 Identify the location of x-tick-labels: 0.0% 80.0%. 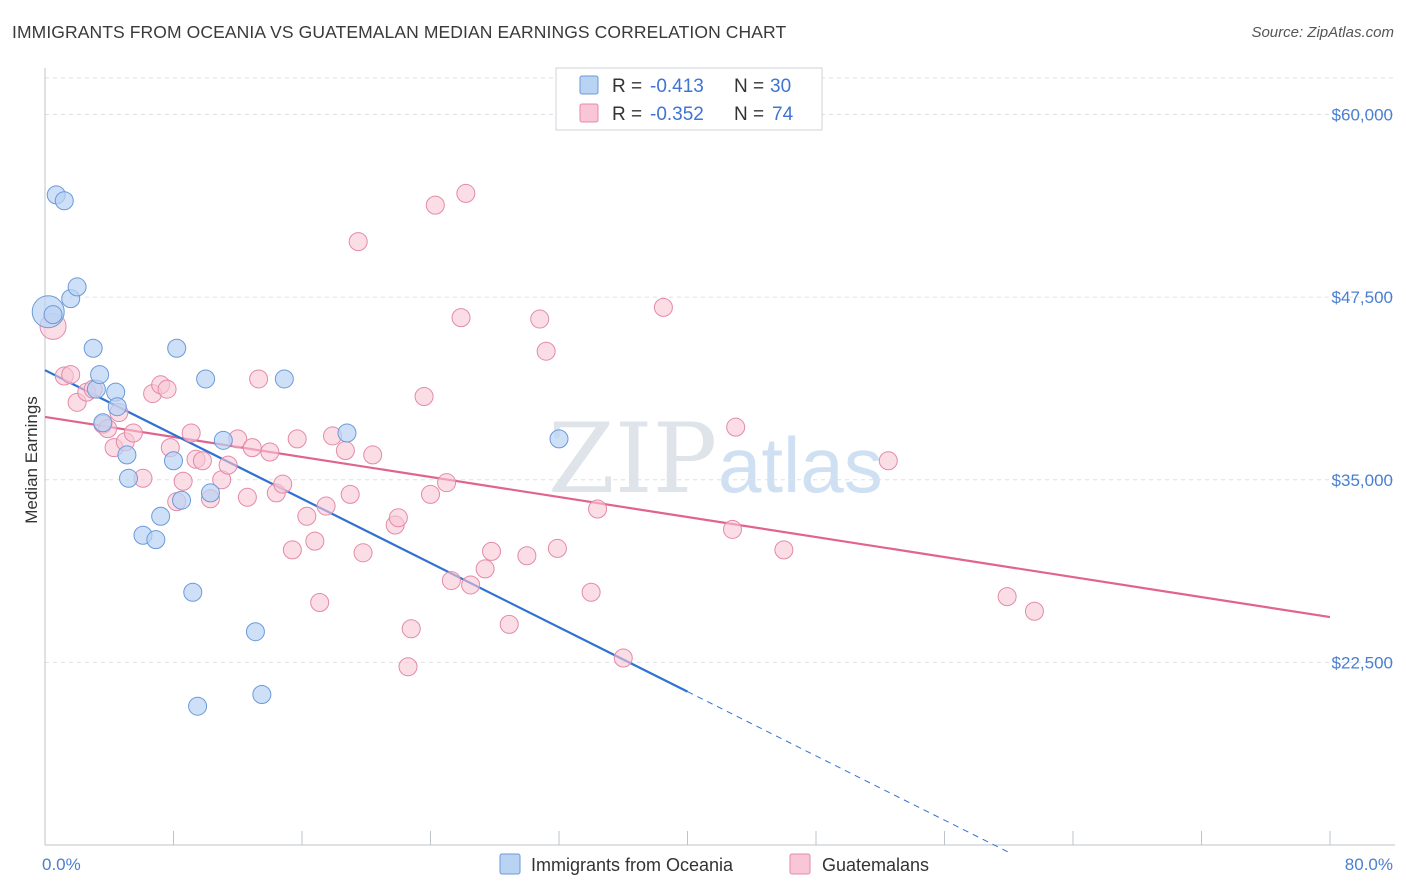
(717, 864).